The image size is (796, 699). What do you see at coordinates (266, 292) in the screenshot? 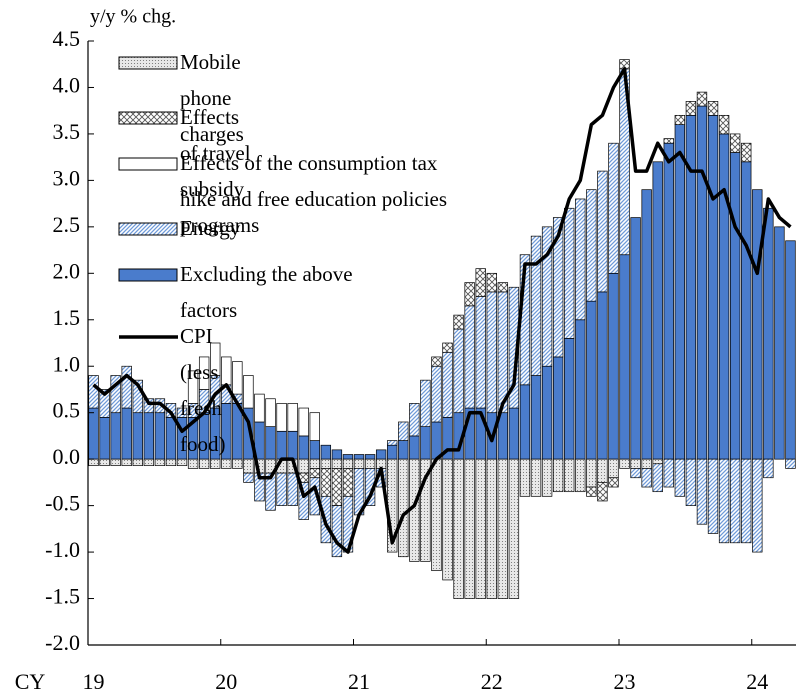
I see `legend-label: Excluding the above factors` at bounding box center [266, 292].